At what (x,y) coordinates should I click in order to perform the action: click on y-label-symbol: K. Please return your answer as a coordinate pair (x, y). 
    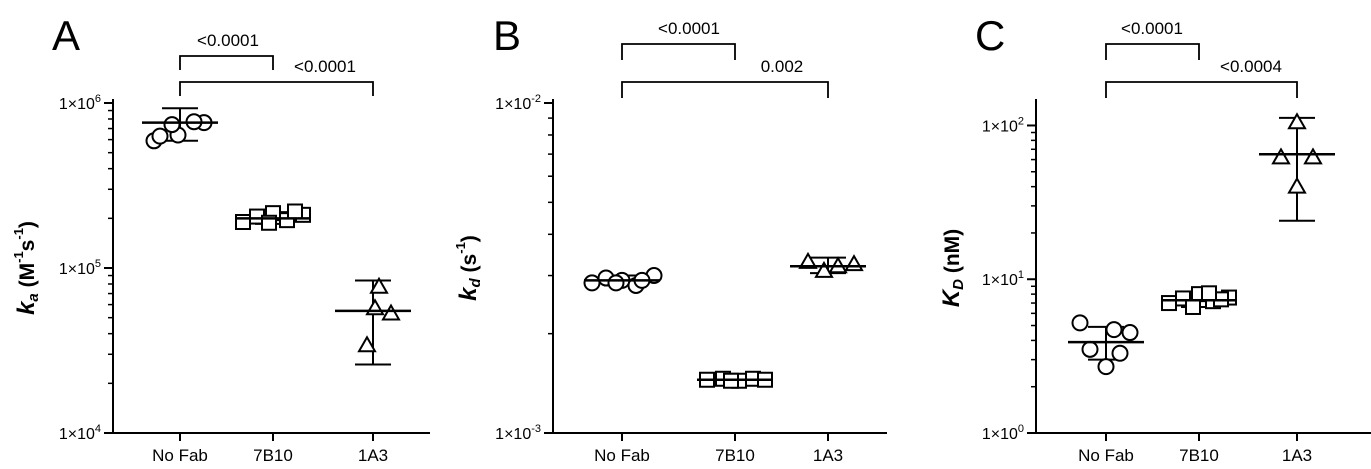
    Looking at the image, I should click on (951, 297).